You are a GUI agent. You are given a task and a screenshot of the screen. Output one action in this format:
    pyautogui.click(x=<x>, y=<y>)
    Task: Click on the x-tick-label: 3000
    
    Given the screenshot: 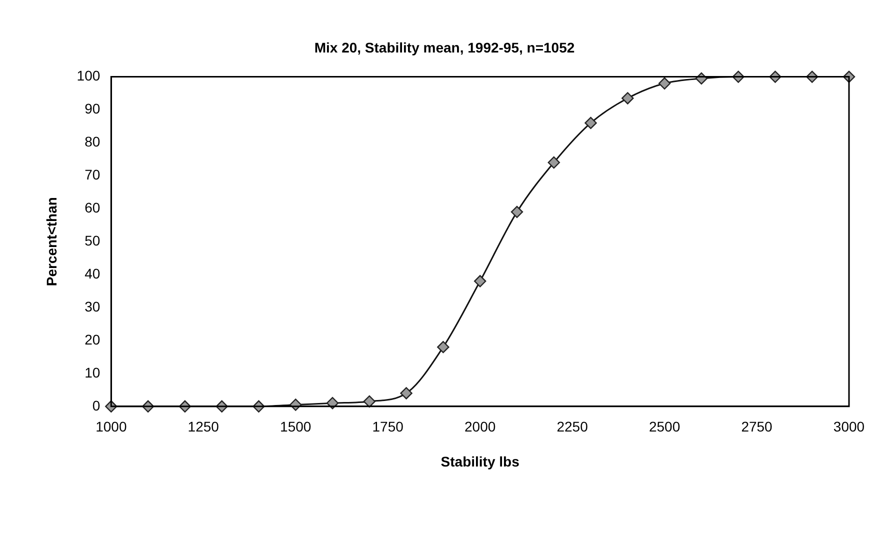 What is the action you would take?
    pyautogui.click(x=849, y=426)
    